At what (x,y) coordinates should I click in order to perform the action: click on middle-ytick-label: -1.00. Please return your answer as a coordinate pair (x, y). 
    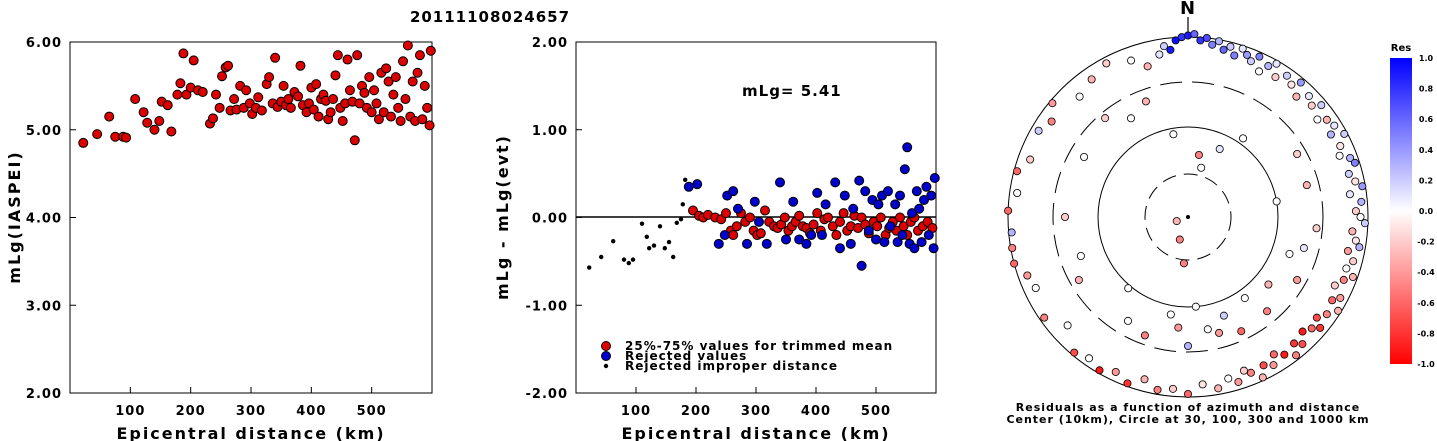
    Looking at the image, I should click on (547, 306).